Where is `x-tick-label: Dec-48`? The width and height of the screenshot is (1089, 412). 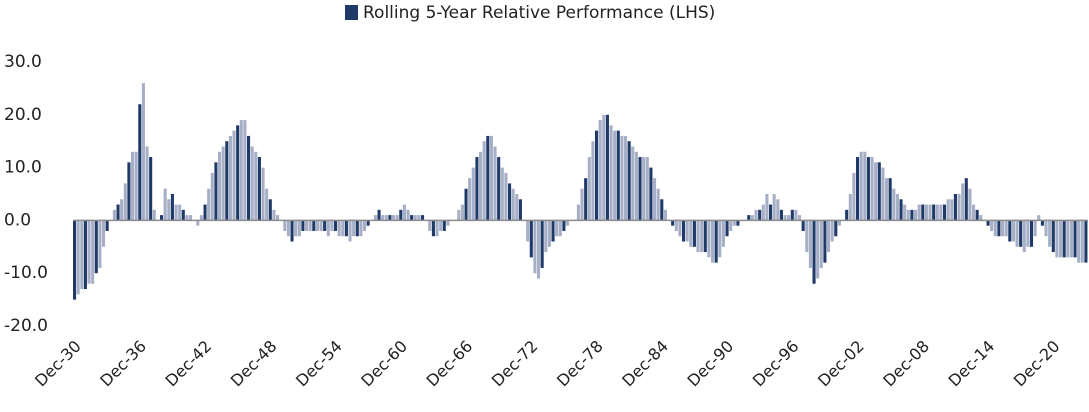 x-tick-label: Dec-48 is located at coordinates (254, 364).